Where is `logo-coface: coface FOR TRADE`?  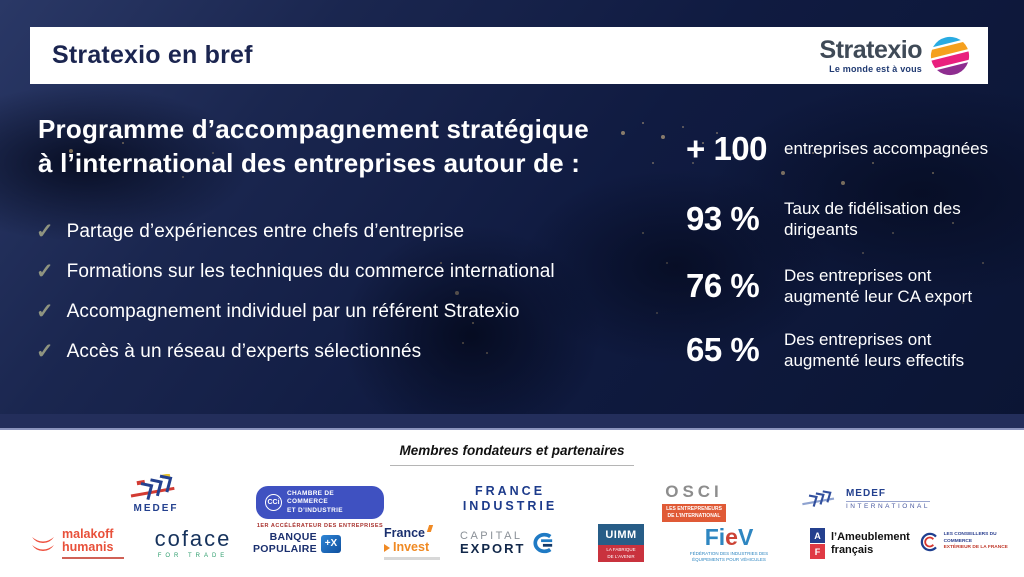
logo-coface: coface FOR TRADE is located at coordinates (193, 543).